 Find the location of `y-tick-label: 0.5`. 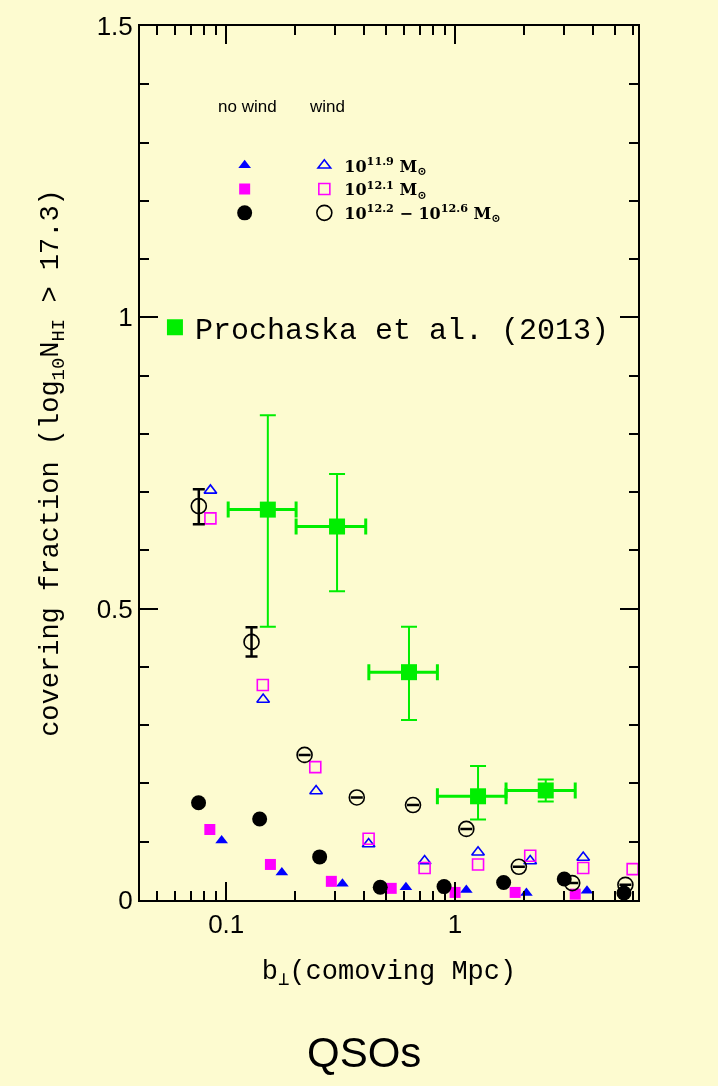

y-tick-label: 0.5 is located at coordinates (114, 608).